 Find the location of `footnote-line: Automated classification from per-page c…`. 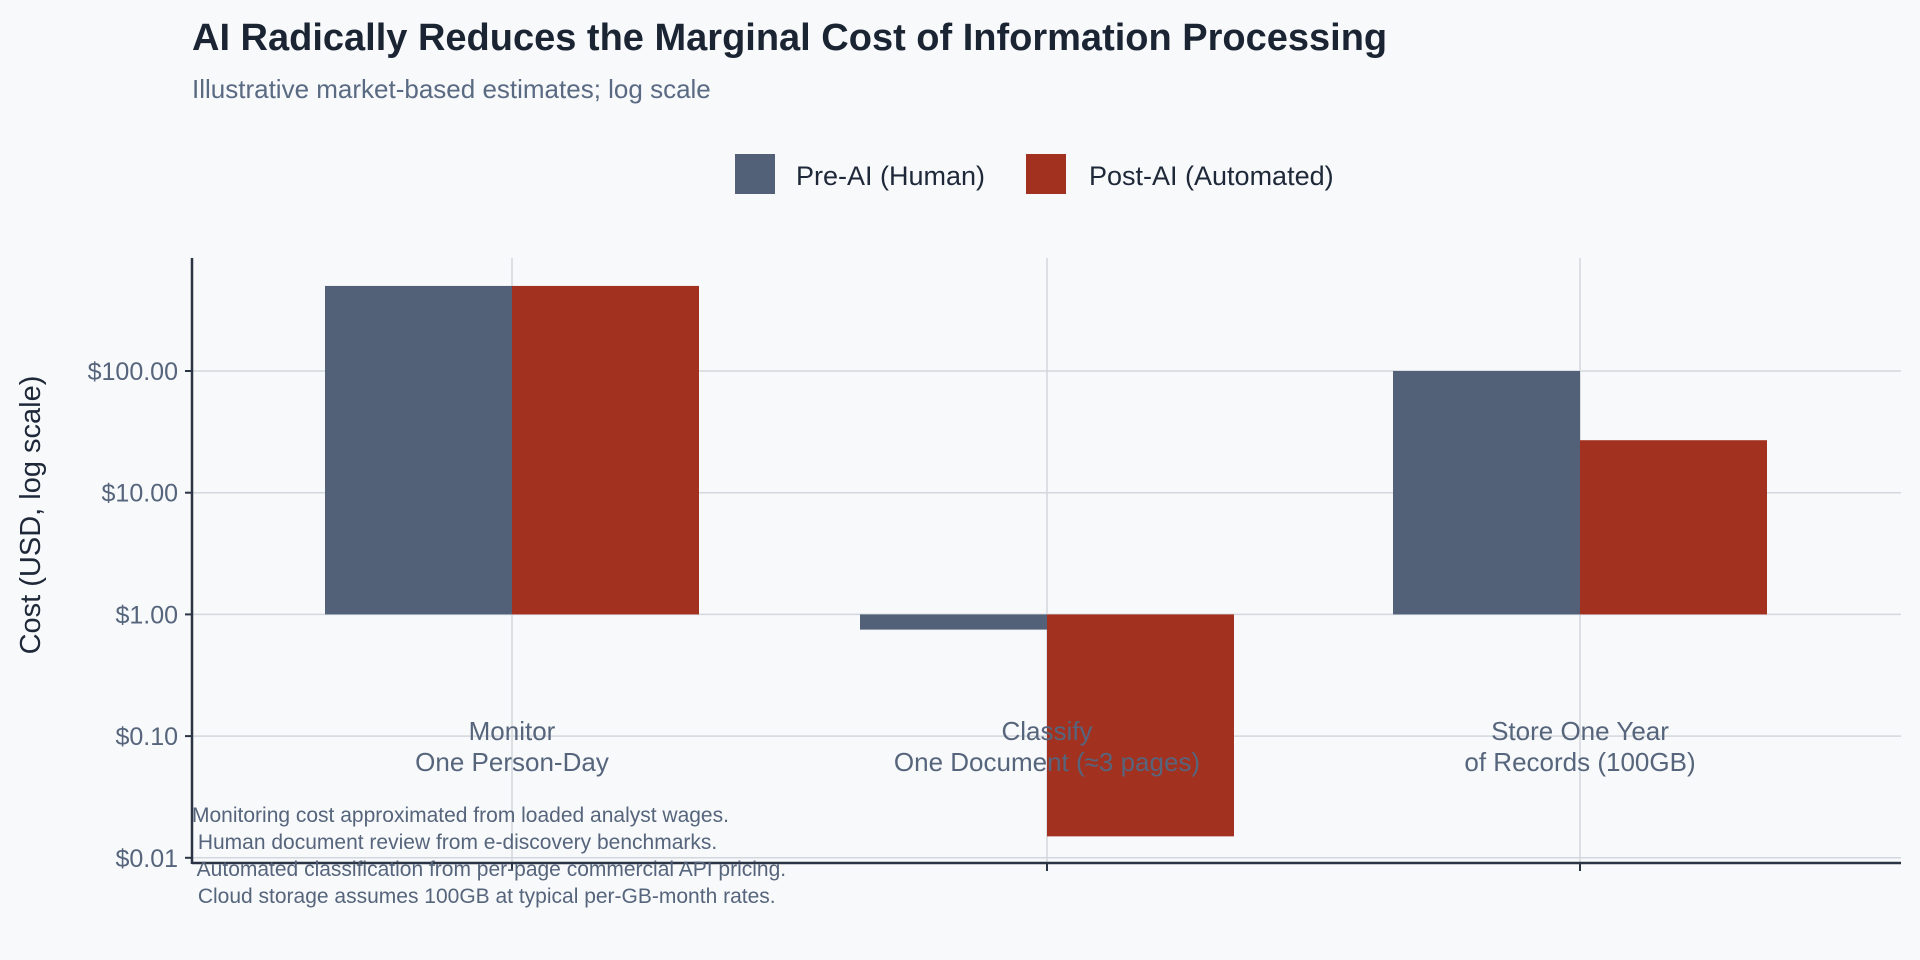

footnote-line: Automated classification from per-page c… is located at coordinates (489, 869).